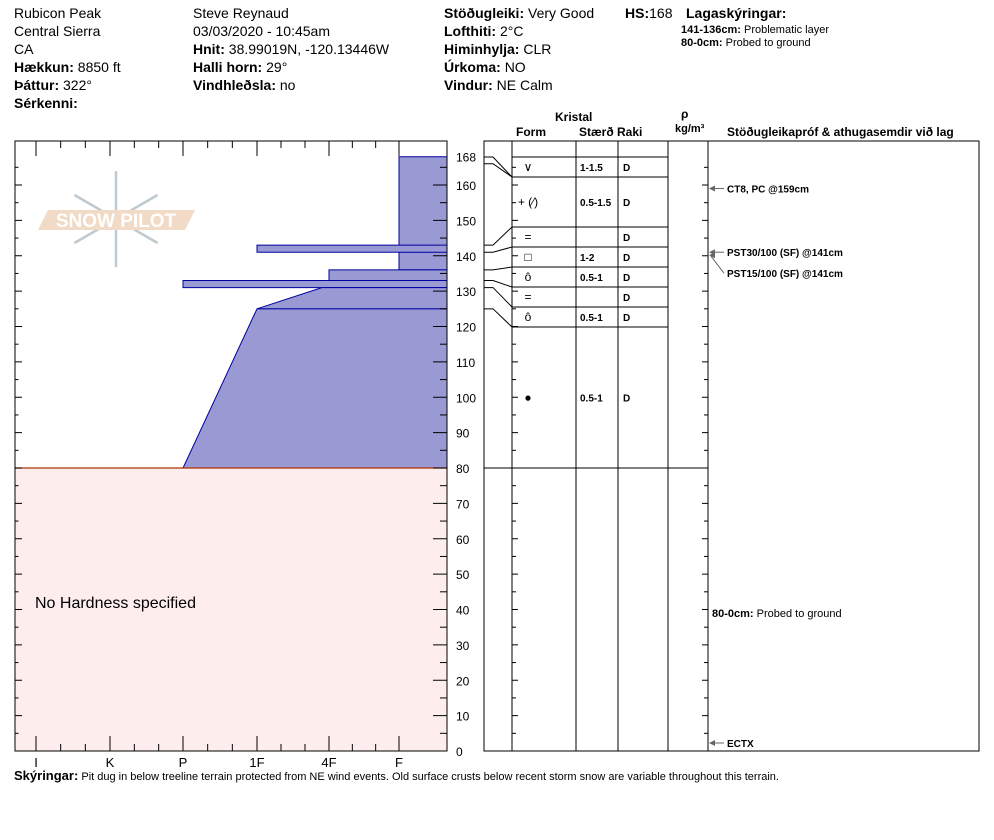 This screenshot has height=840, width=994. I want to click on elevation: Hækkun: 8850 ft, so click(67, 67).